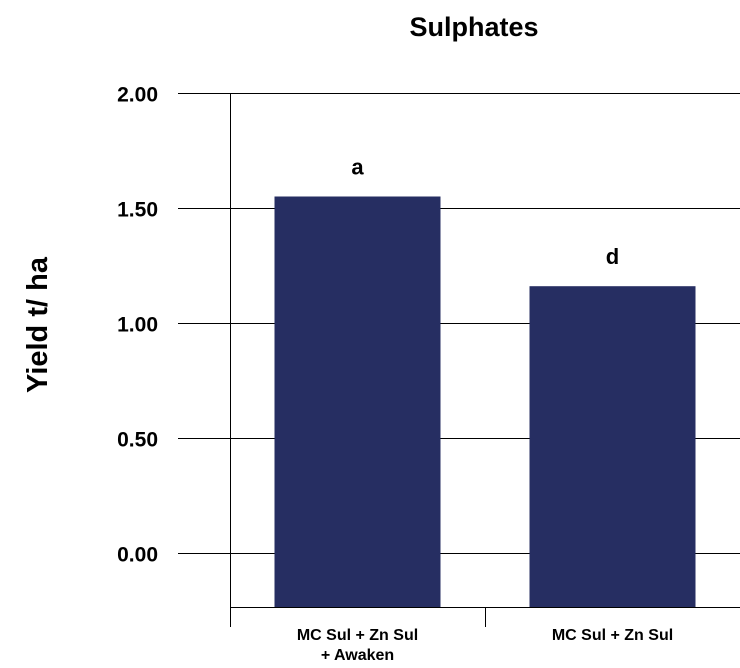 This screenshot has height=668, width=740. I want to click on y-tick-label: 0.50, so click(137, 440).